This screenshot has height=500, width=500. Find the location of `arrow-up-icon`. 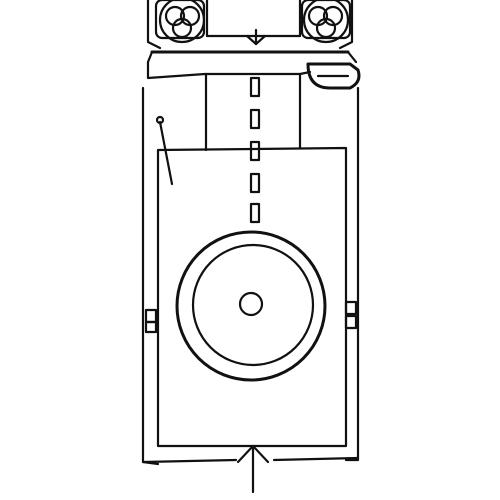

arrow-up-icon is located at coordinates (253, 469).